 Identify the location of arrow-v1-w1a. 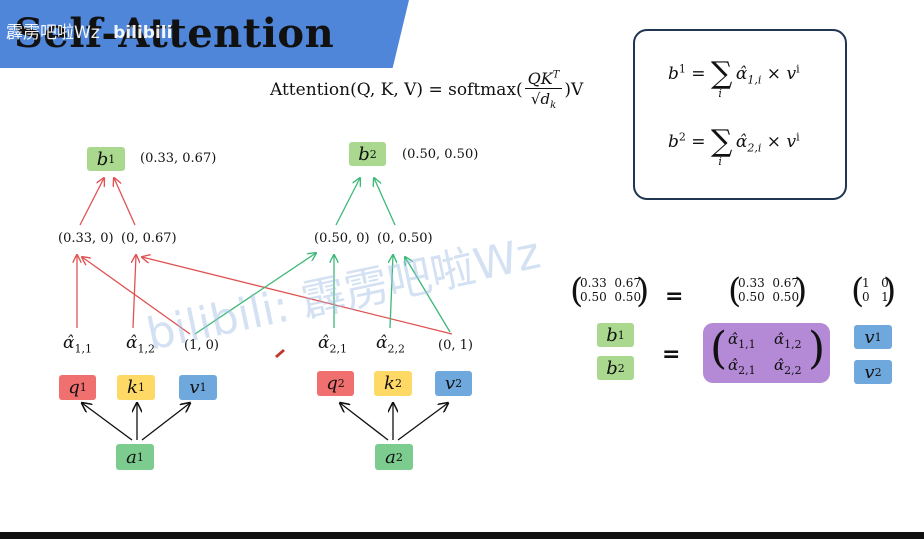
(136, 296).